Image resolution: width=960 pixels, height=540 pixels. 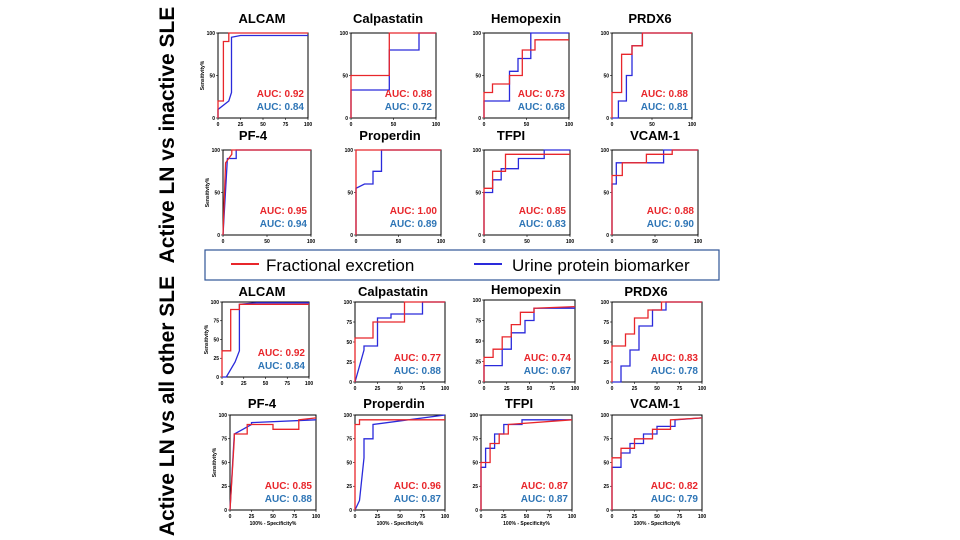 What do you see at coordinates (262, 291) in the screenshot?
I see `panel-title: ALCAM` at bounding box center [262, 291].